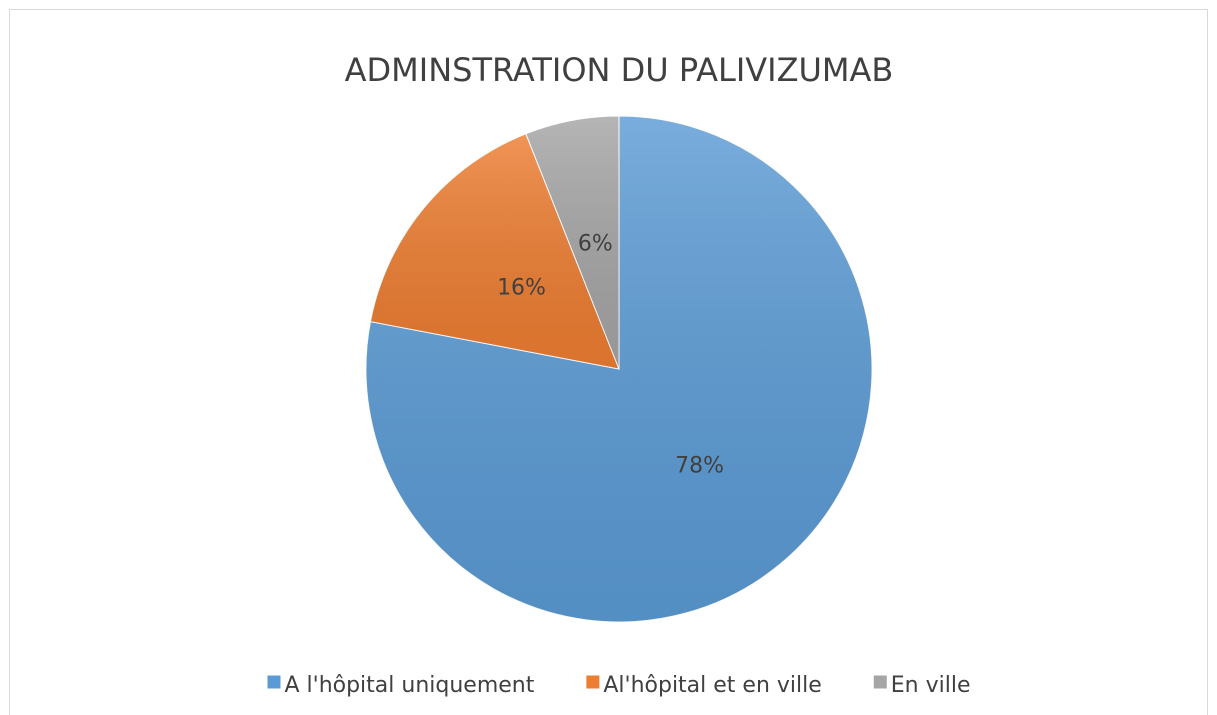  I want to click on chart-title: ADMINSTRATION DU PALIVIZUMAB, so click(619, 70).